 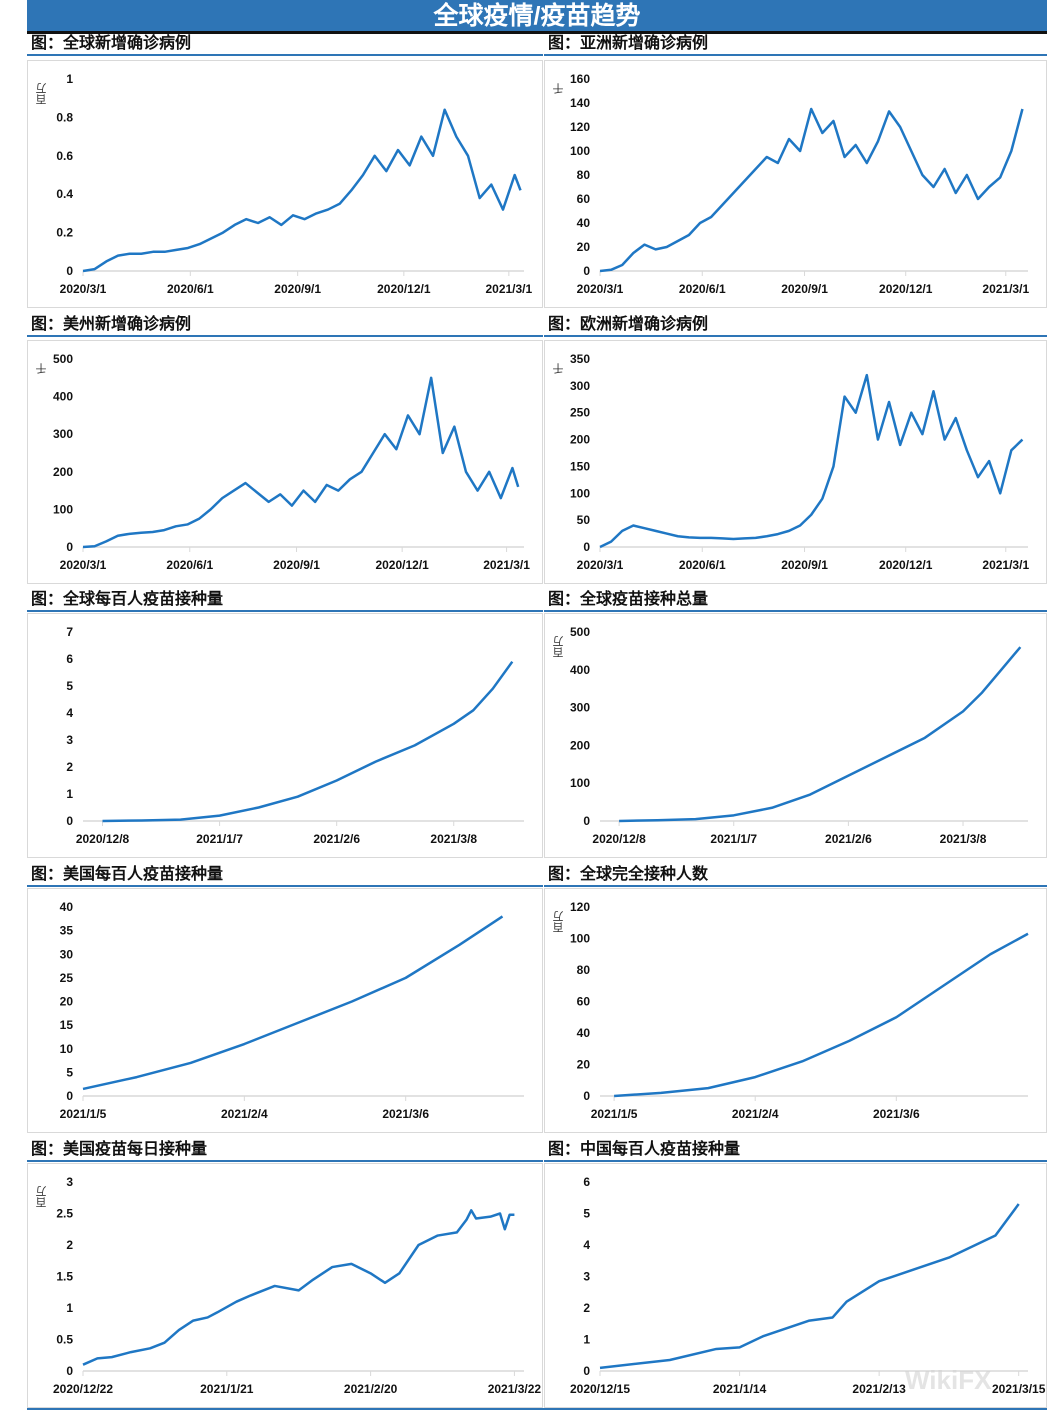 What do you see at coordinates (580, 79) in the screenshot?
I see `y-tick-label: 160` at bounding box center [580, 79].